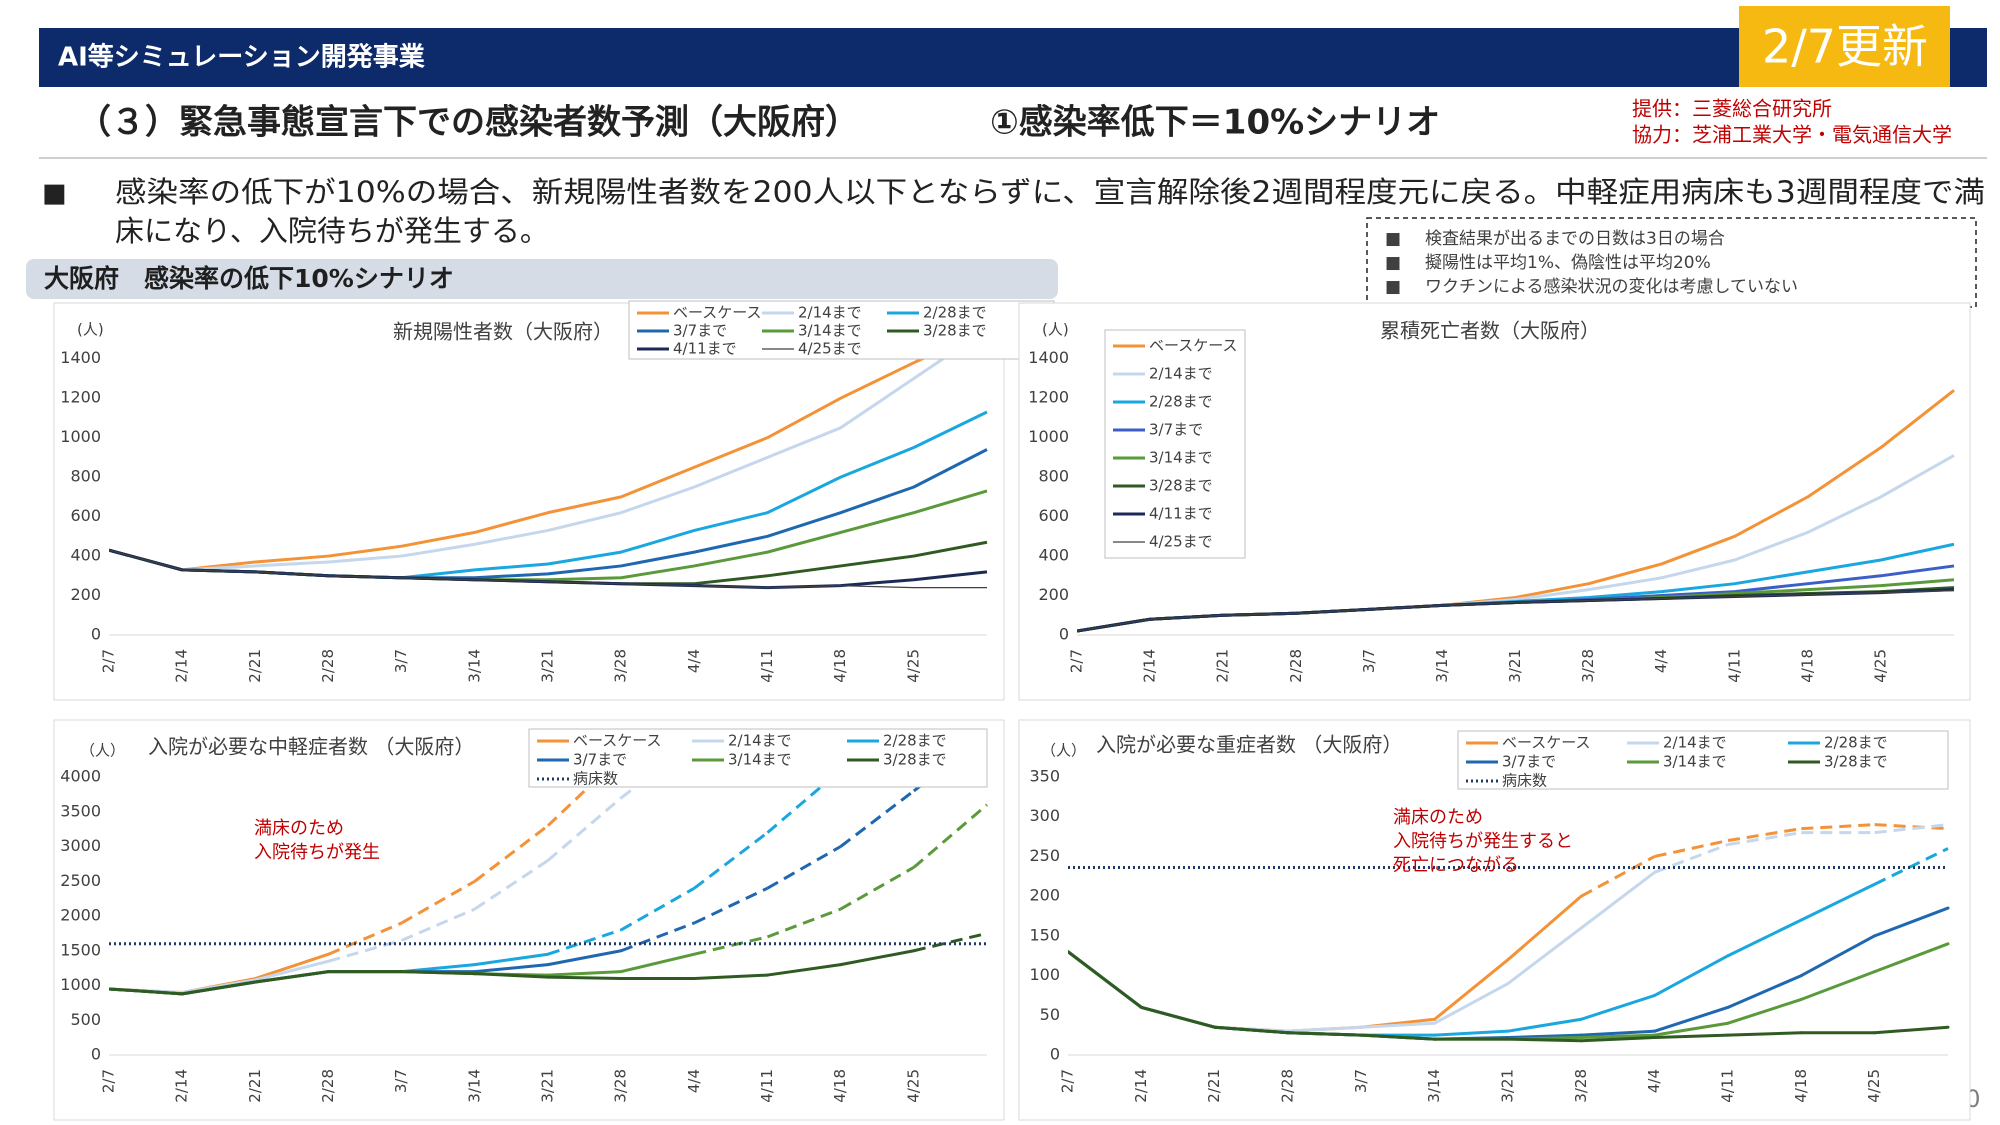 The height and width of the screenshot is (1125, 2000). I want to click on y-tick-label: 150, so click(1044, 934).